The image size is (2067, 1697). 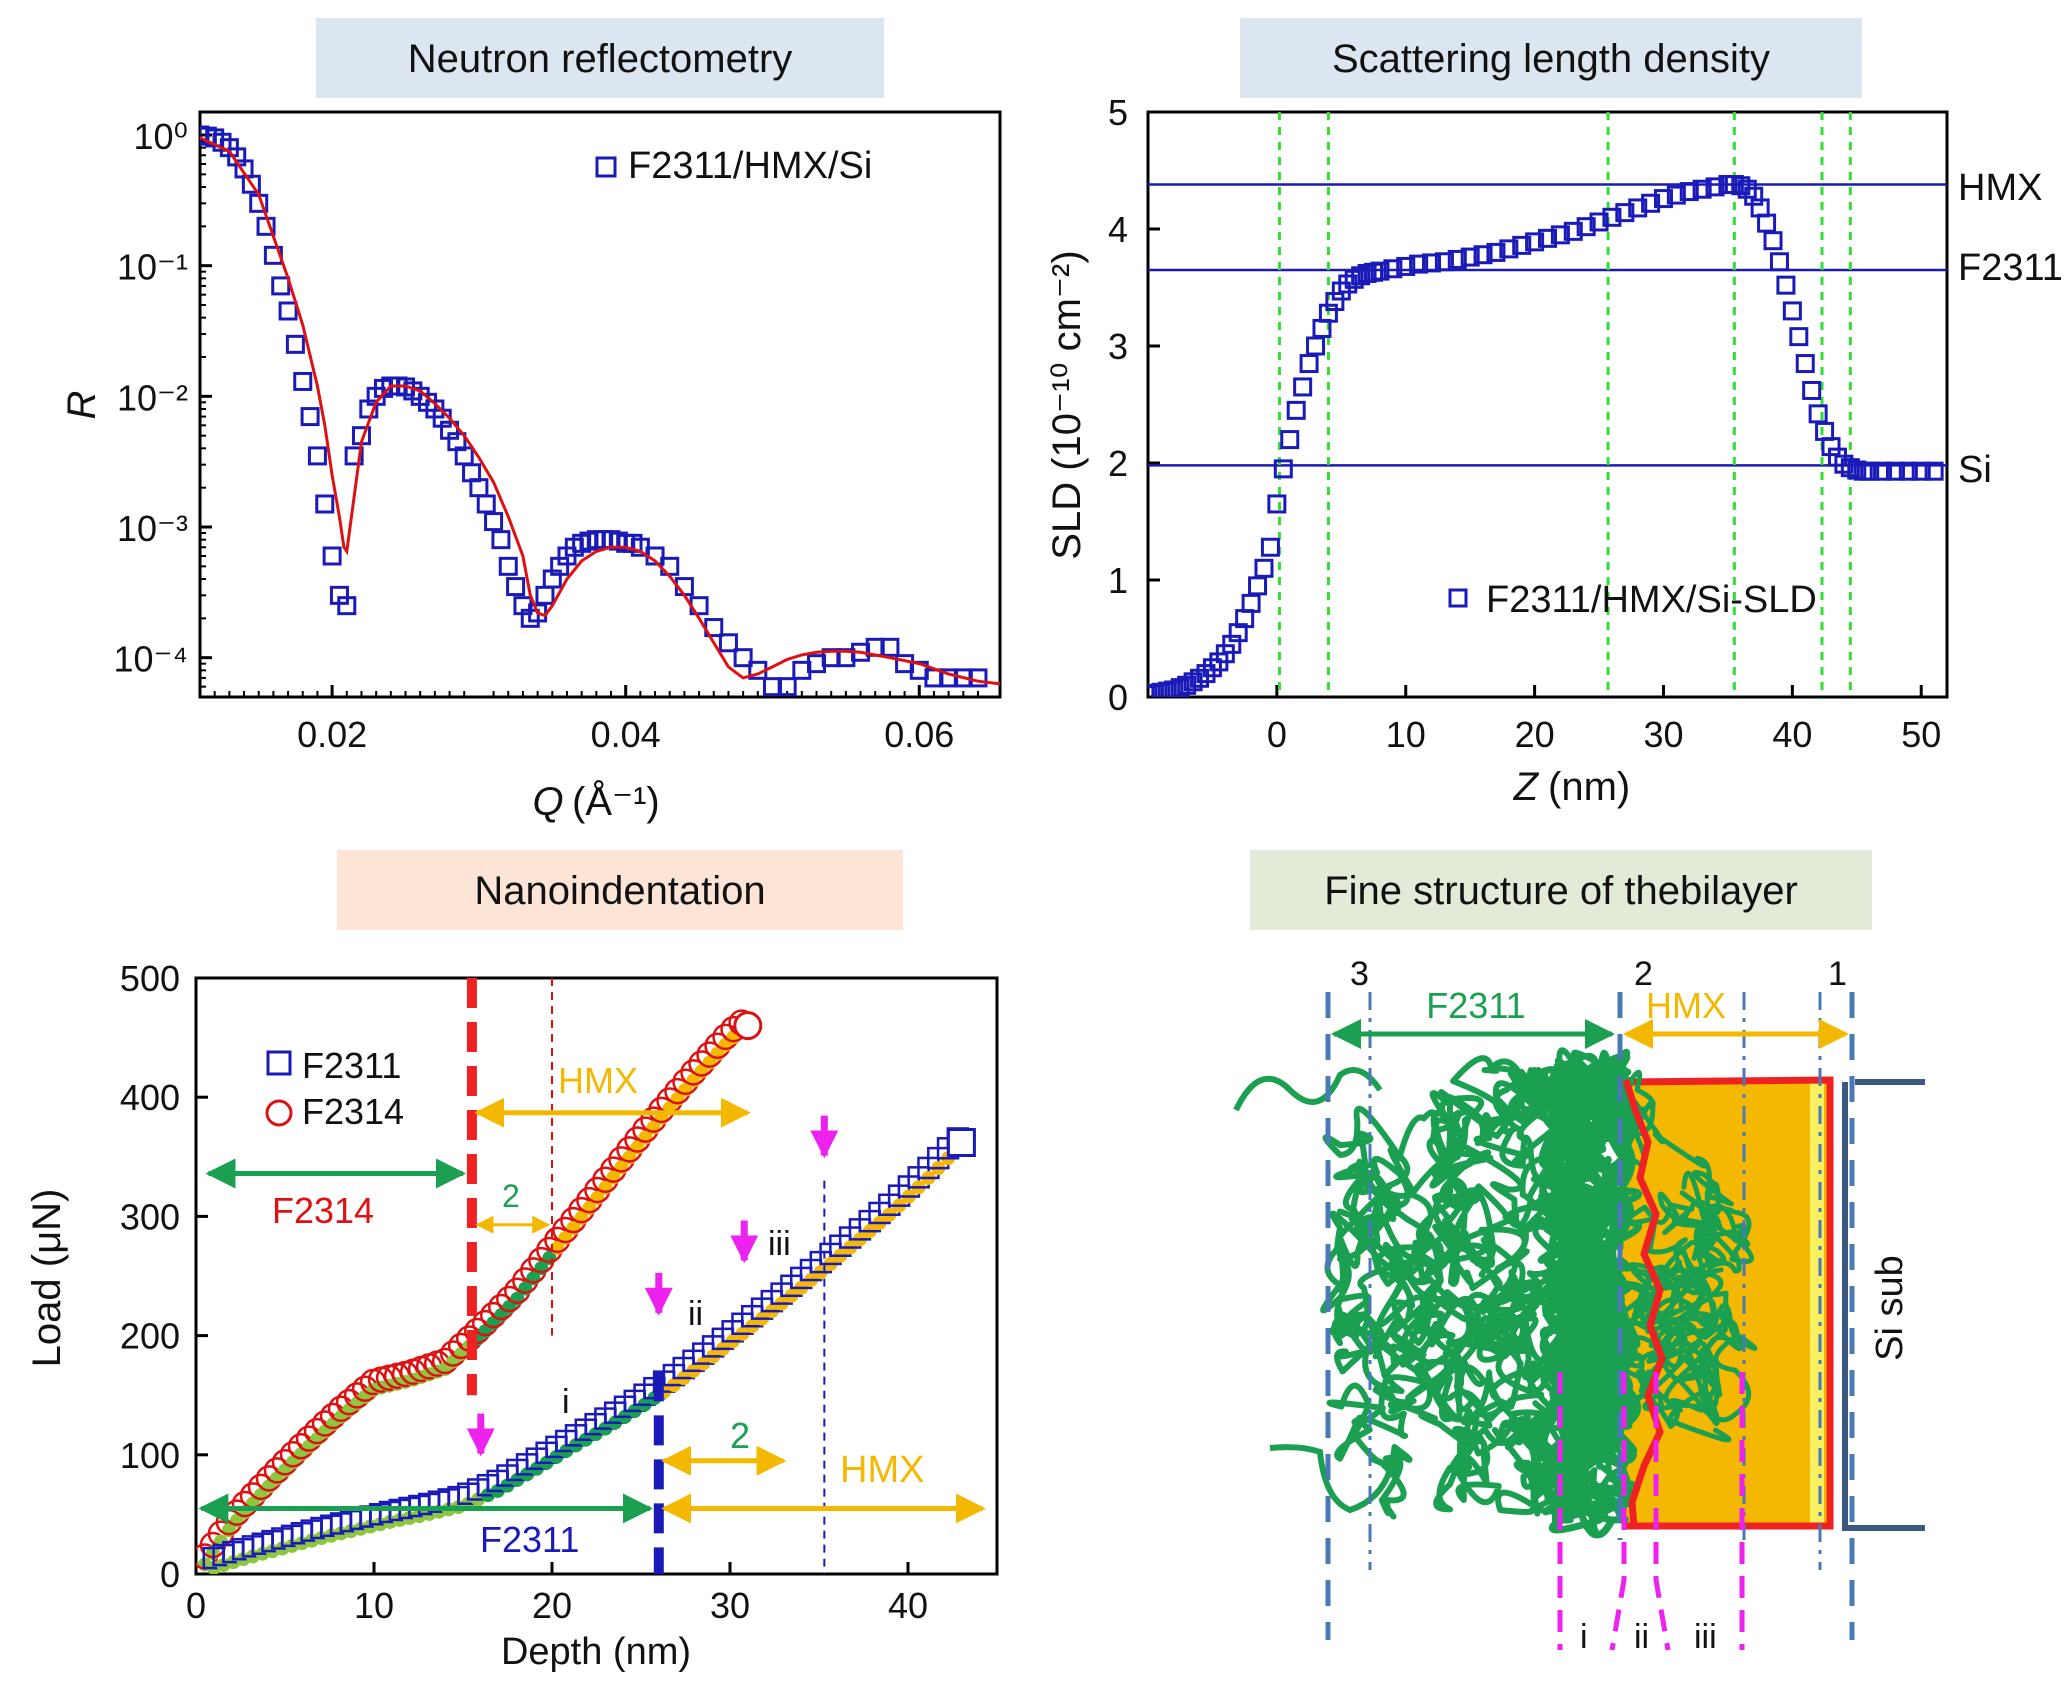 I want to click on x-axis-label-z: Z, so click(x=1526, y=787).